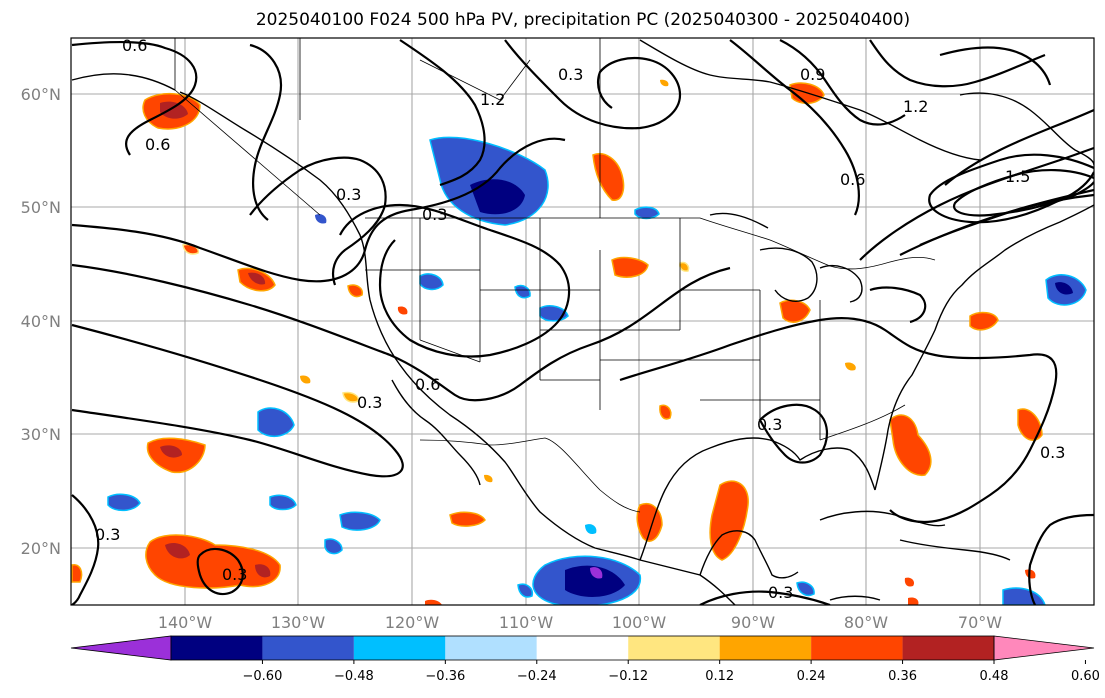  What do you see at coordinates (980, 622) in the screenshot?
I see `lon-label: 70°W` at bounding box center [980, 622].